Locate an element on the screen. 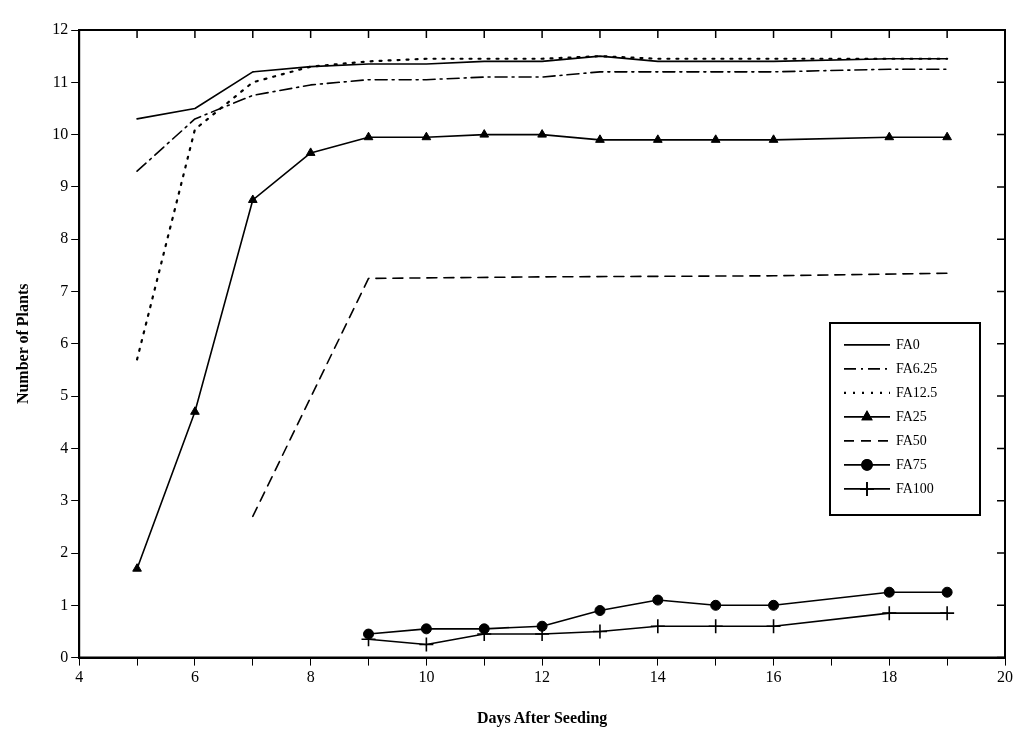  x-tick-label: 12 is located at coordinates (542, 677).